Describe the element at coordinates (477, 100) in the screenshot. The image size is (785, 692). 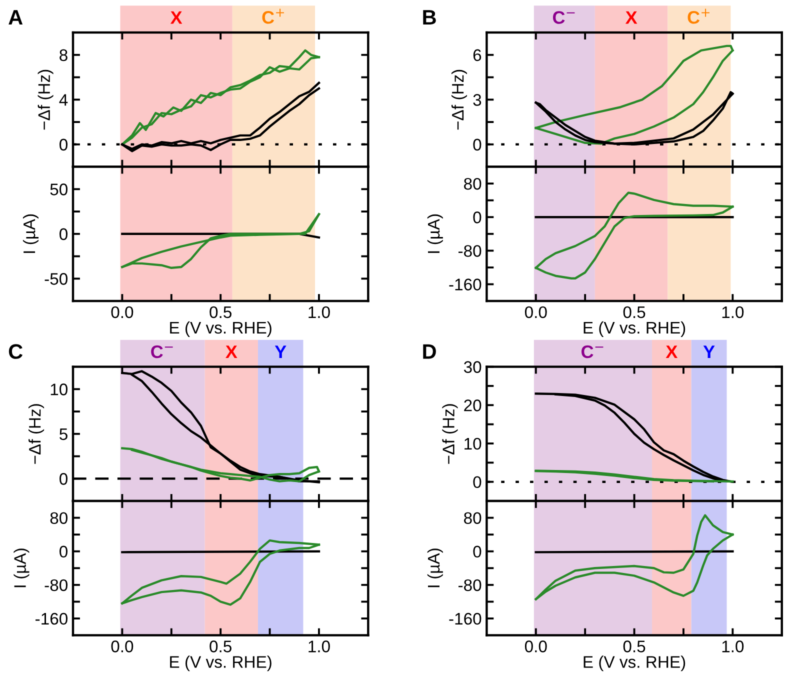
I see `y-tick-label: 3` at that location.